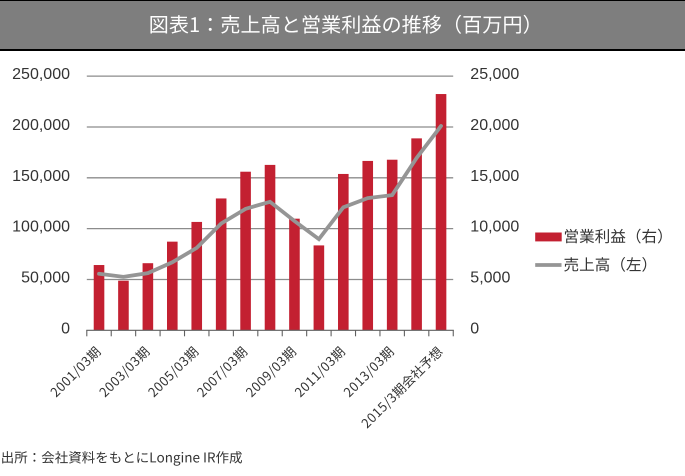 The height and width of the screenshot is (476, 685). Describe the element at coordinates (494, 176) in the screenshot. I see `svg-text: 15,000` at that location.